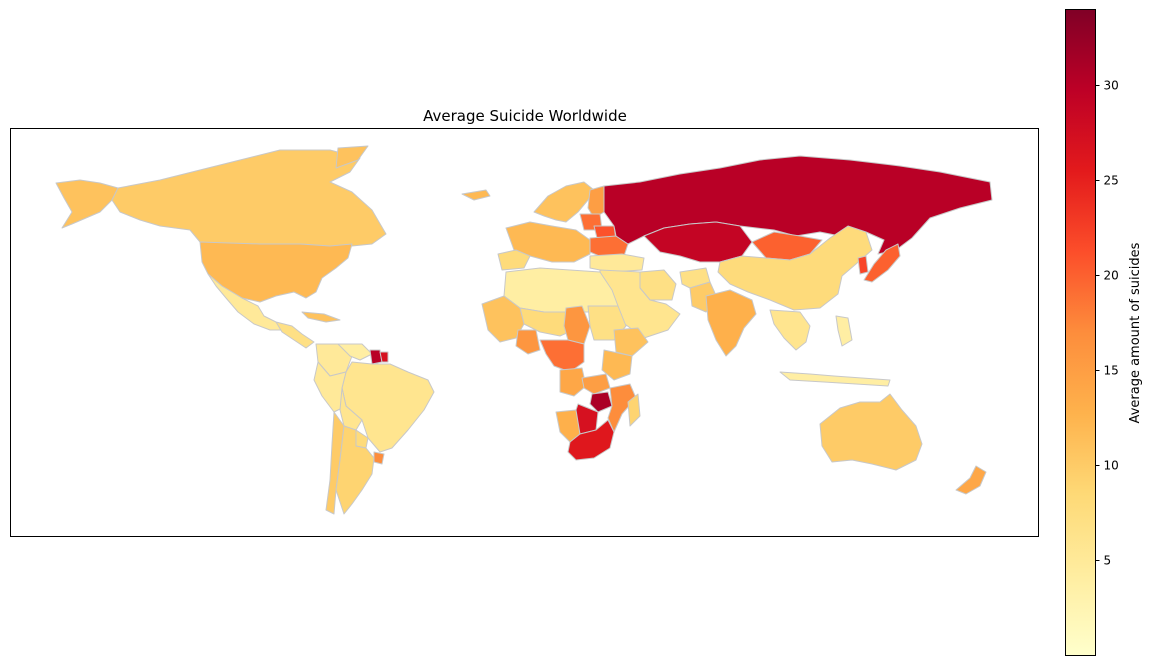 The width and height of the screenshot is (1153, 666). I want to click on colorbar-tick-label: 15, so click(1111, 371).